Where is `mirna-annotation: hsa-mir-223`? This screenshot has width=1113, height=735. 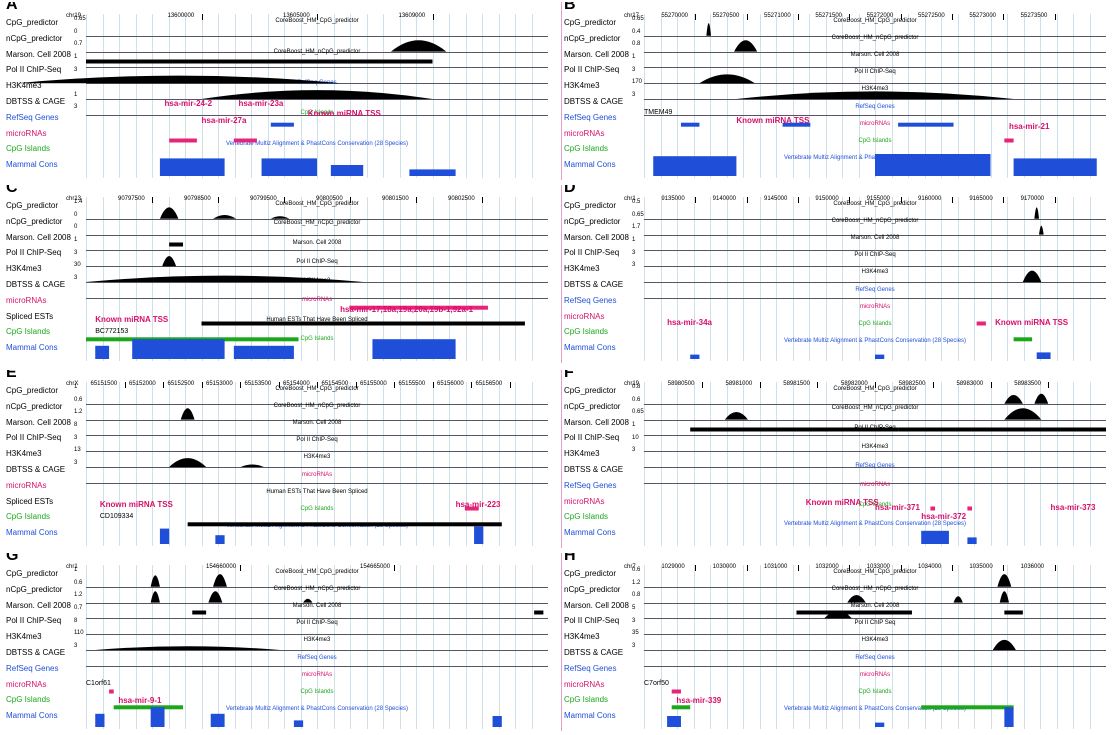 mirna-annotation: hsa-mir-223 is located at coordinates (478, 505).